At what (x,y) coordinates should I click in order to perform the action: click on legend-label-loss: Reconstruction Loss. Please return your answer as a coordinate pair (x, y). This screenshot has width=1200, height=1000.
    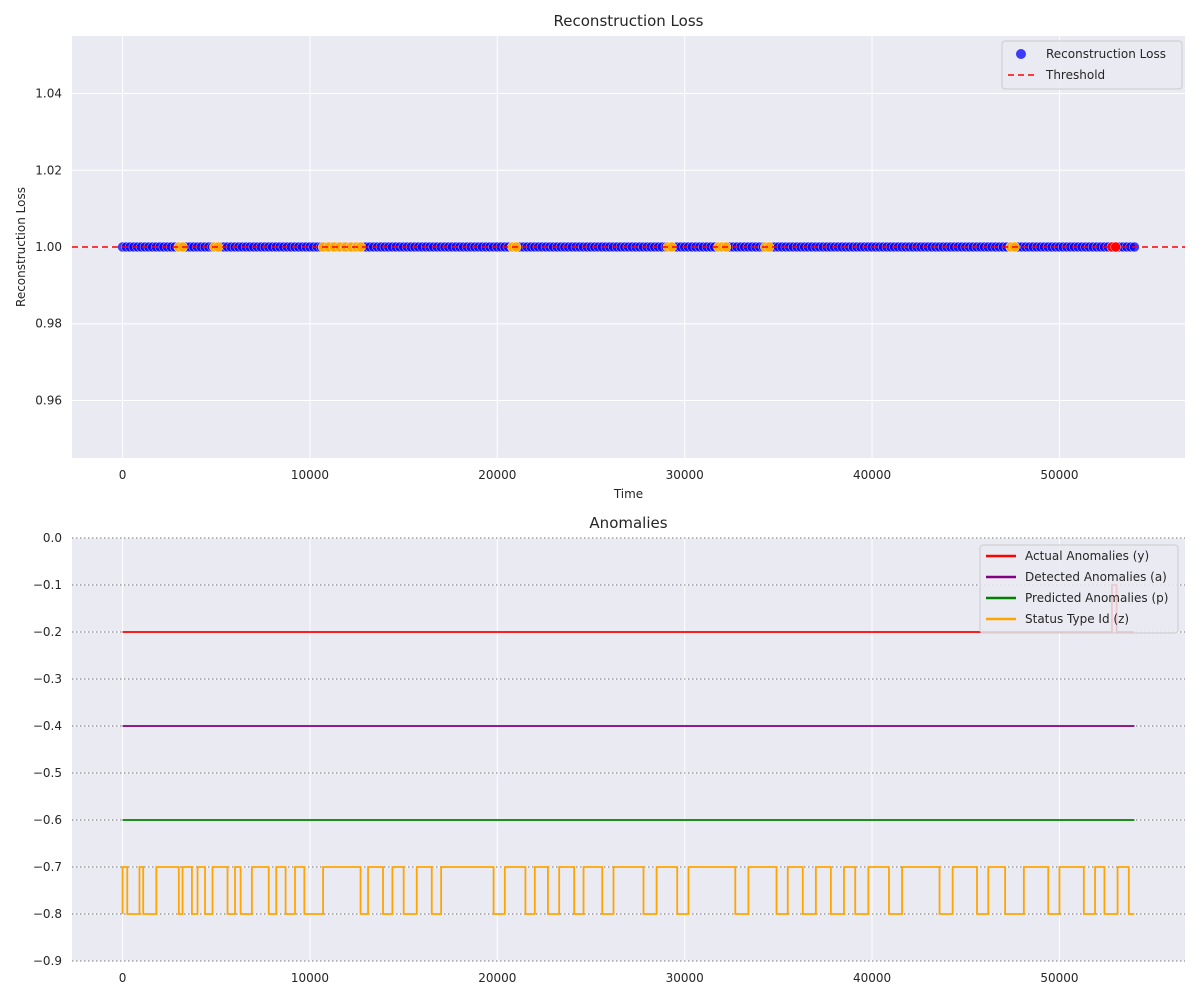
    Looking at the image, I should click on (1106, 54).